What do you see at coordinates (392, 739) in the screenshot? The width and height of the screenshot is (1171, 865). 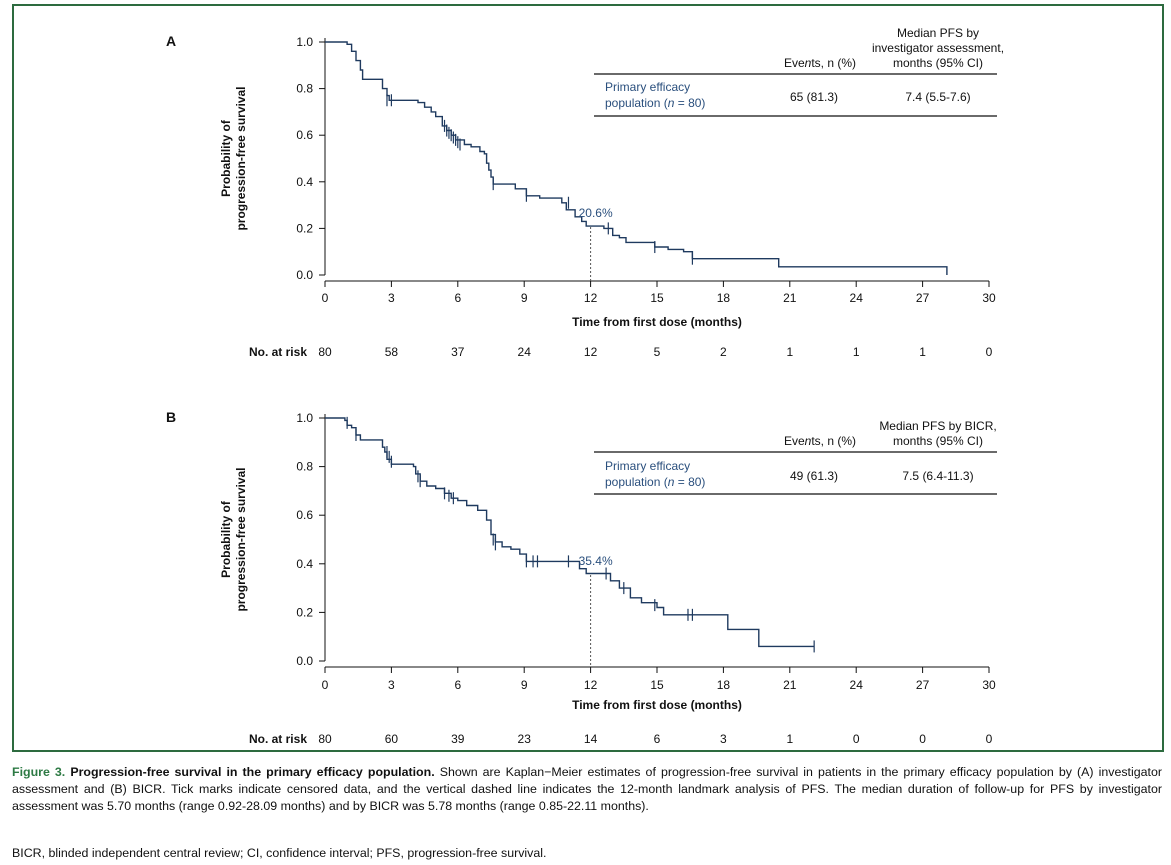 I see `at-risk-count: 60` at bounding box center [392, 739].